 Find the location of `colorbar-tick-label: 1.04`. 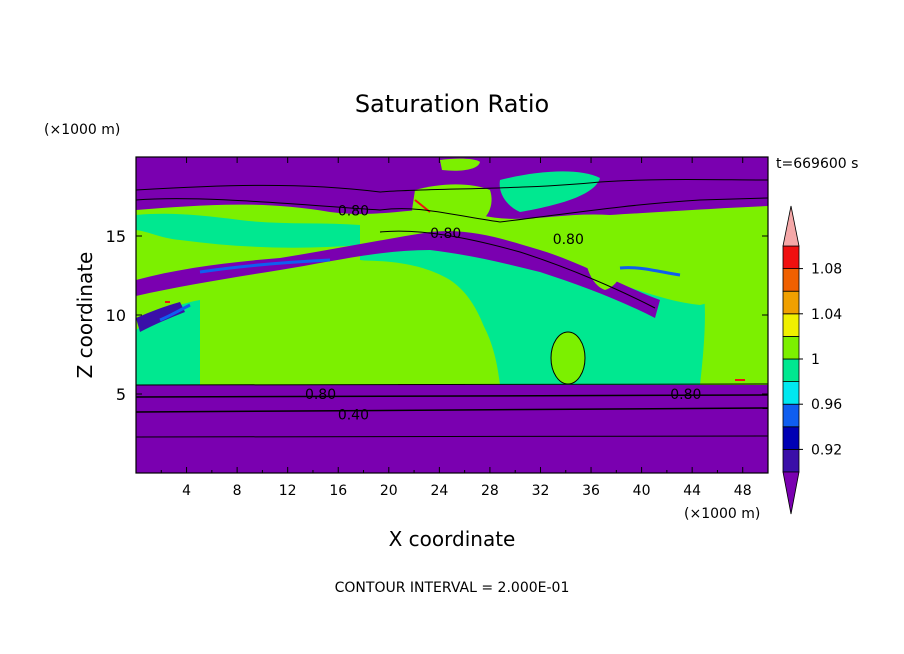

colorbar-tick-label: 1.04 is located at coordinates (826, 315).